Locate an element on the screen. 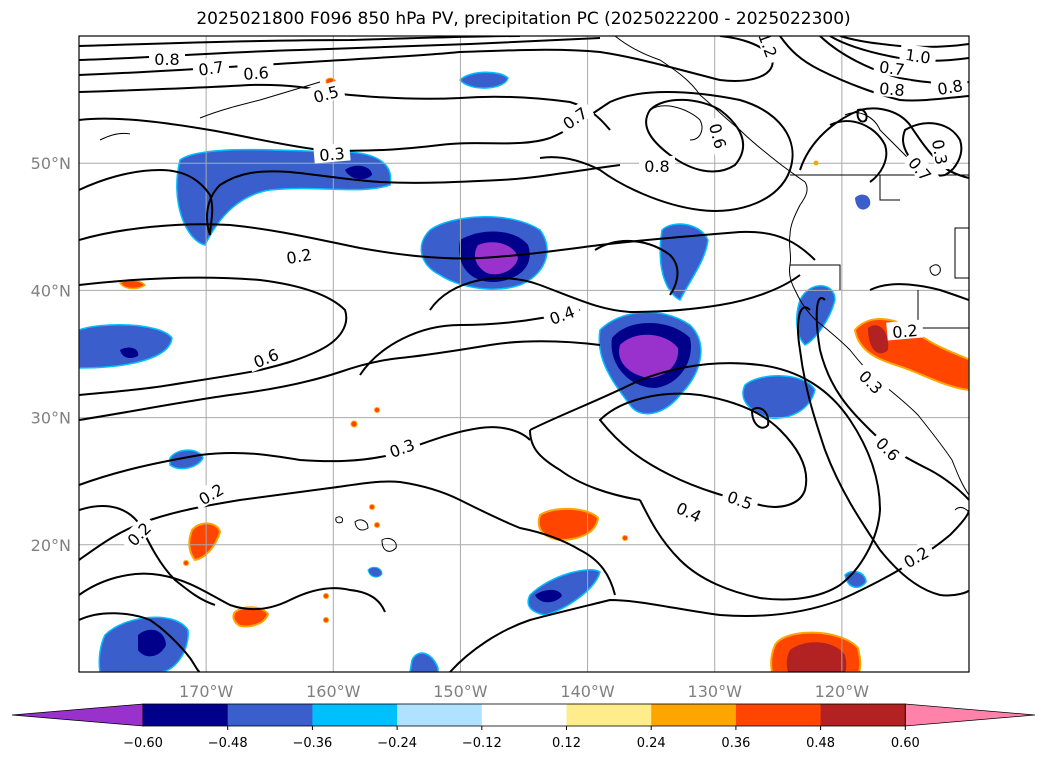 Image resolution: width=1047 pixels, height=765 pixels. lon-tick-label: 170°W is located at coordinates (206, 691).